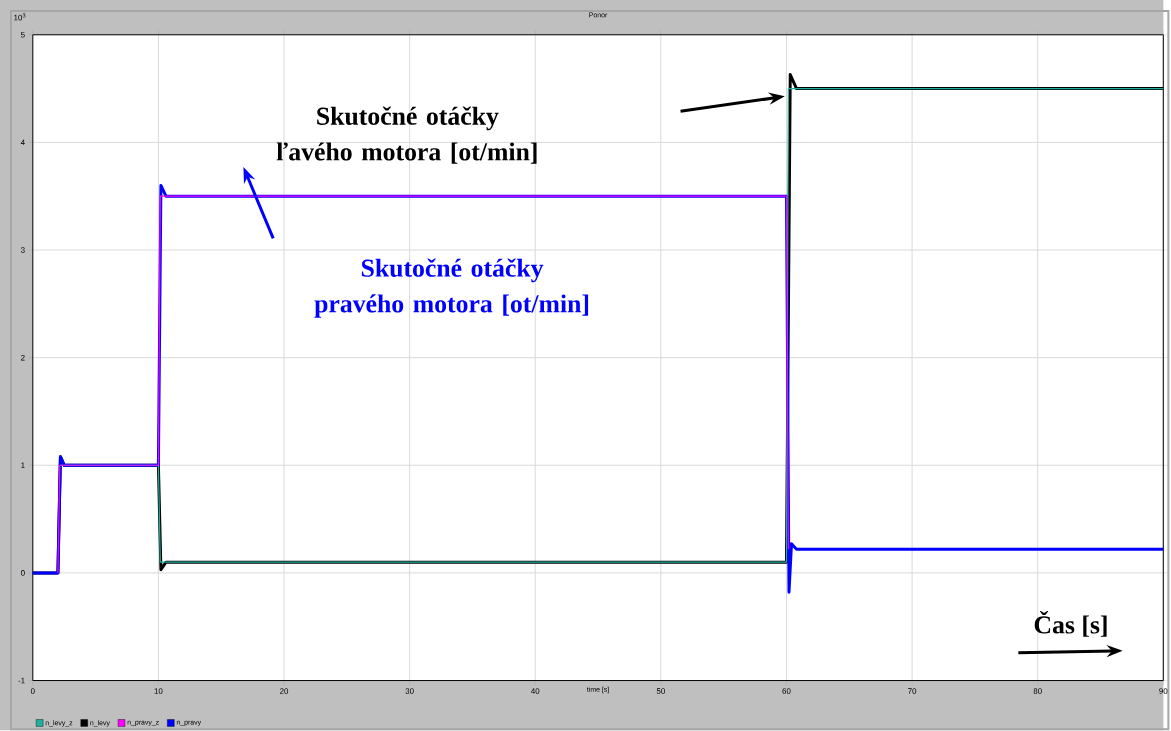  I want to click on annotation: Skutočné otáčky pravého motora [ot/min], so click(451, 288).